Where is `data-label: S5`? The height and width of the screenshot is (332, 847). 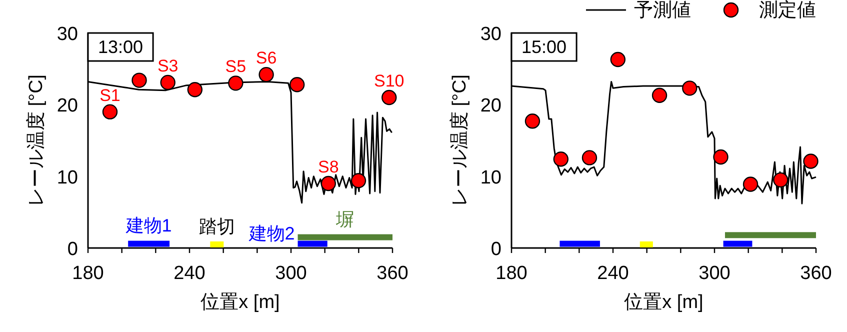 data-label: S5 is located at coordinates (235, 66).